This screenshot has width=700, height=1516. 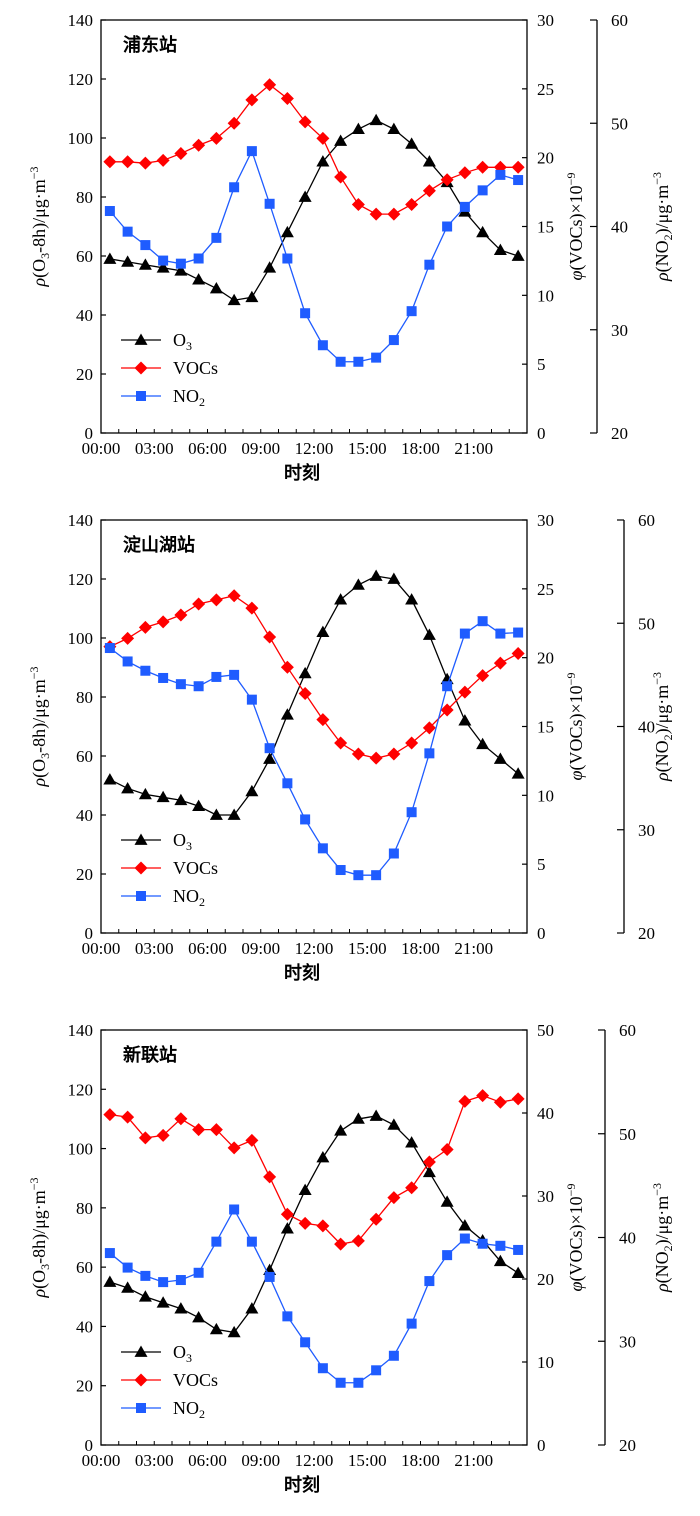 I want to click on right-axis-2-title: ρ(NO2)/μg·m−3, so click(x=662, y=1238).